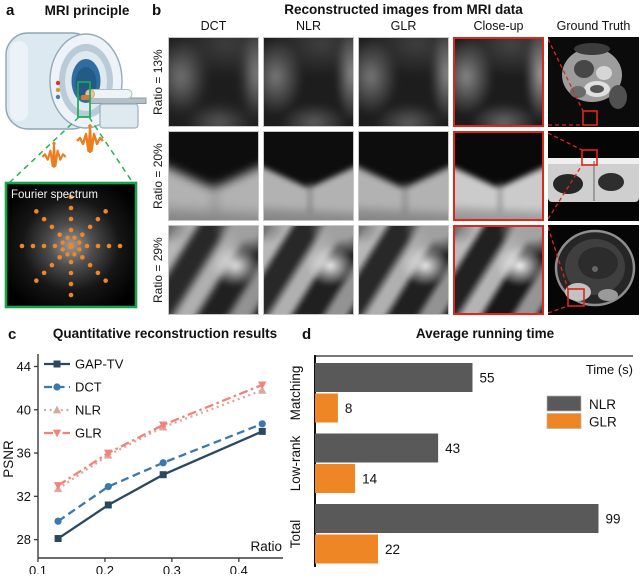 The width and height of the screenshot is (640, 579). Describe the element at coordinates (54, 195) in the screenshot. I see `fourier-spectrum-label: Fourier spectrum` at that location.